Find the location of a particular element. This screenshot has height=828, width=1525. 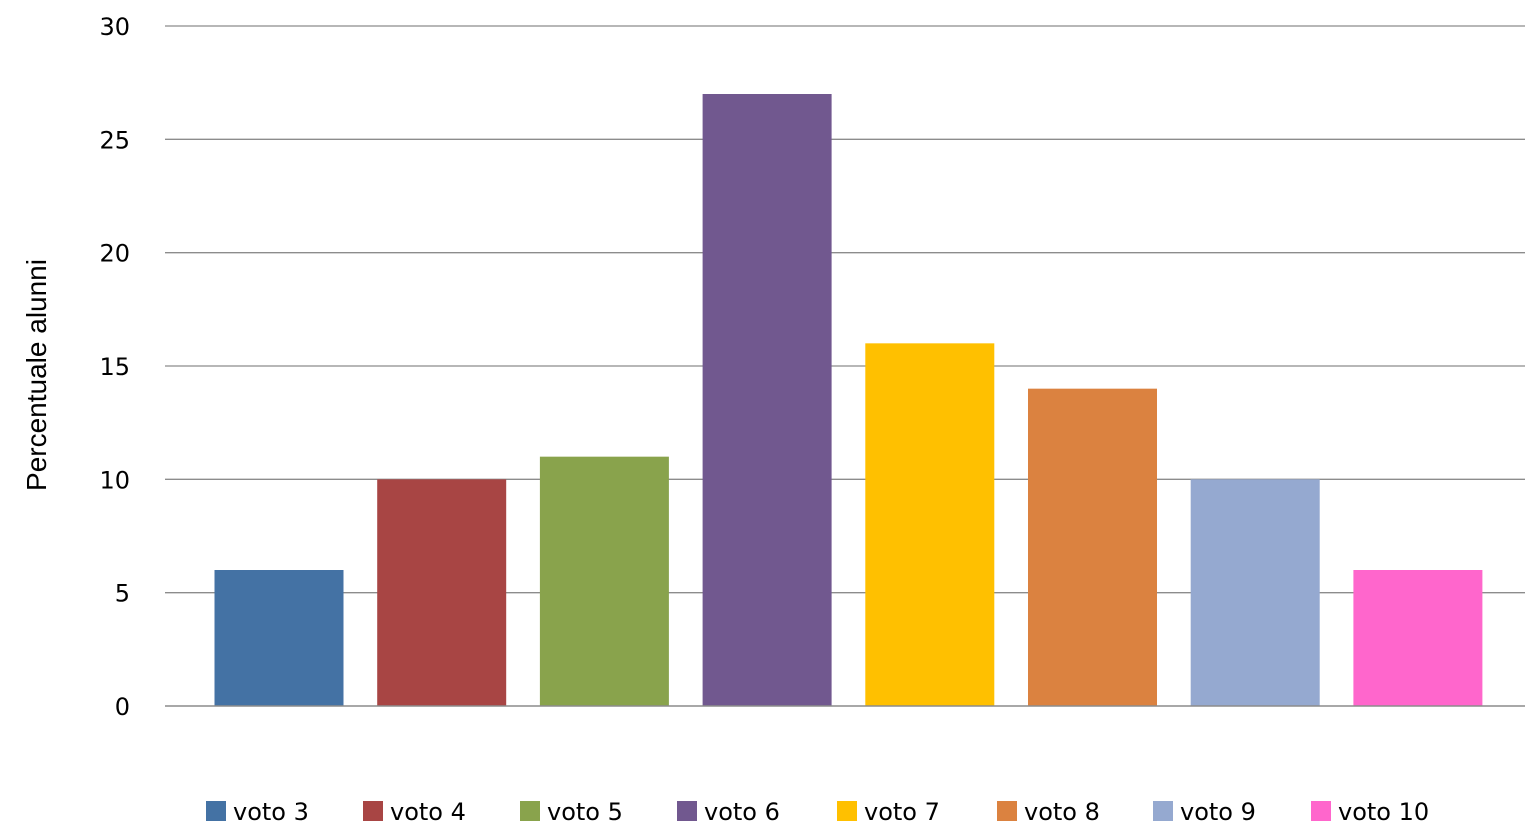

y-axis-title: Percentuale alunni is located at coordinates (36, 375).